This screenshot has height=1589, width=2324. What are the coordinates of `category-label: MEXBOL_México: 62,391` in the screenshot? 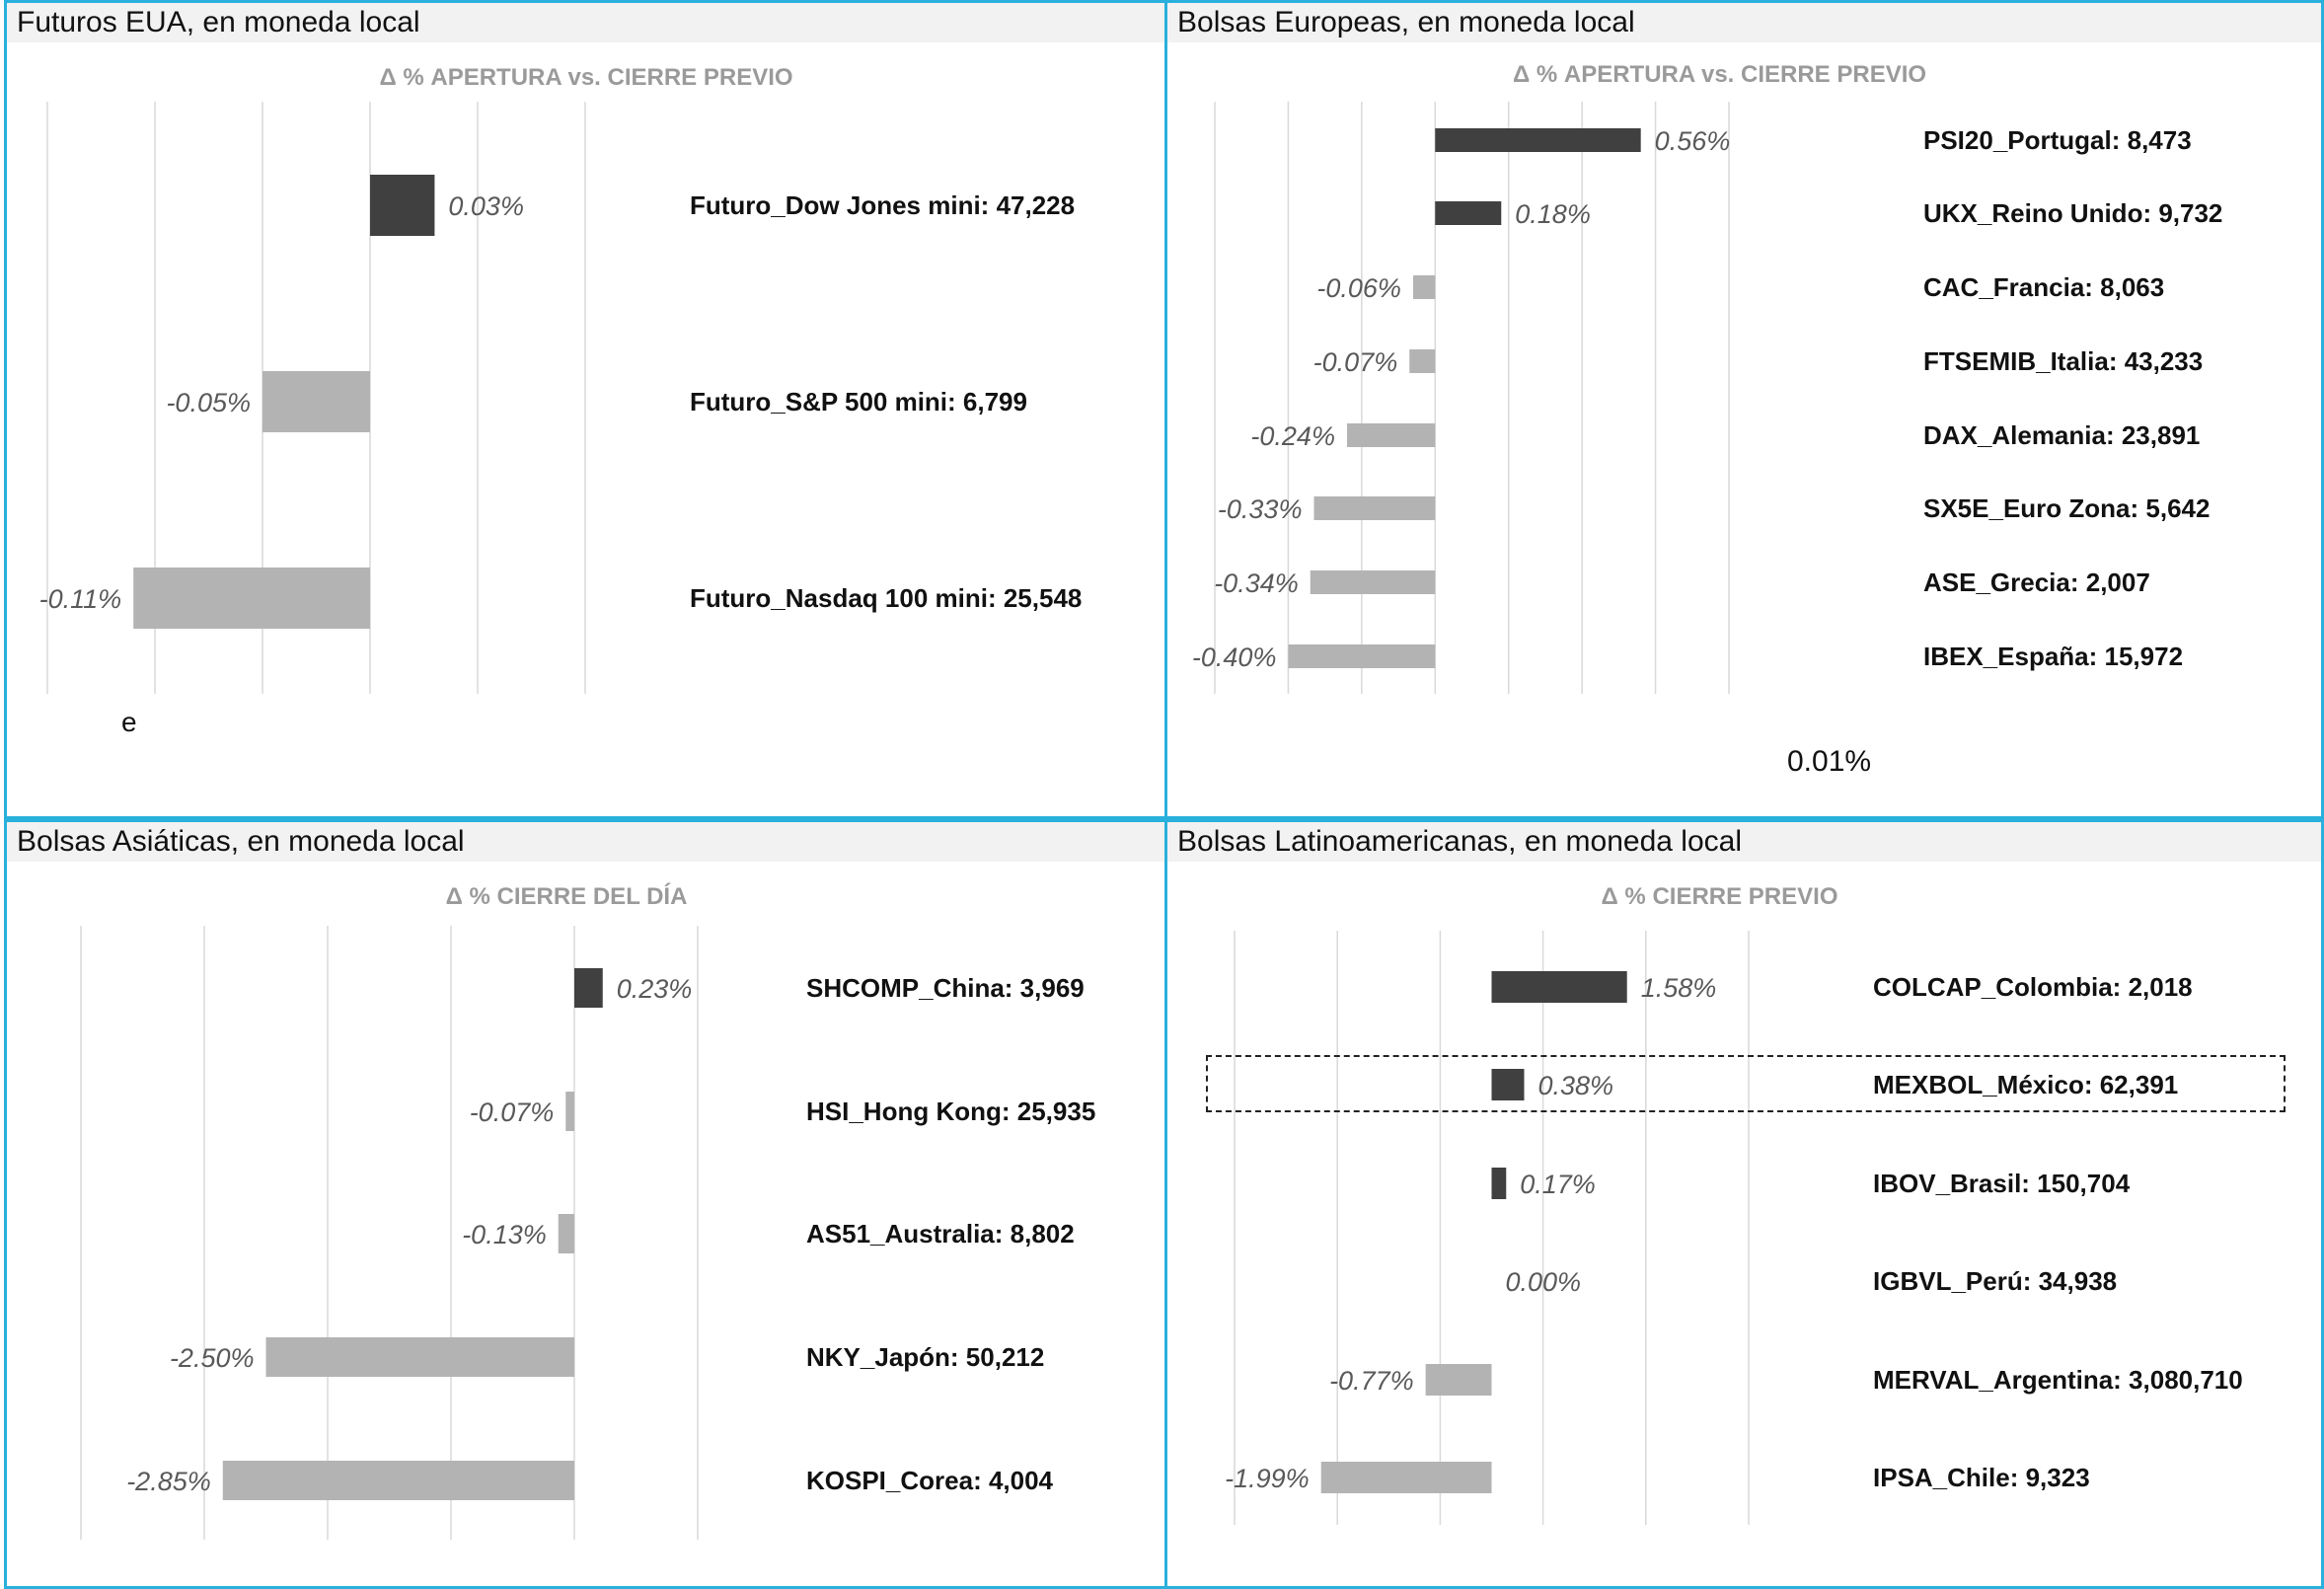 It's located at (2026, 1084).